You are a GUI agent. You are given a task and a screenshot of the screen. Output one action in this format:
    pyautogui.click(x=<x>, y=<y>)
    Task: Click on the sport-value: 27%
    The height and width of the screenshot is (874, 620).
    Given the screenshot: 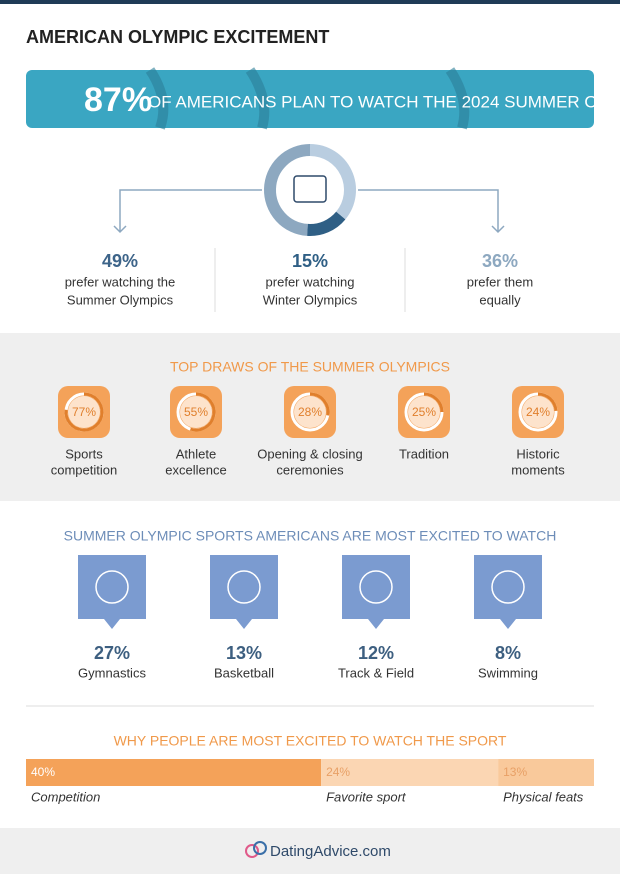 What is the action you would take?
    pyautogui.click(x=112, y=653)
    